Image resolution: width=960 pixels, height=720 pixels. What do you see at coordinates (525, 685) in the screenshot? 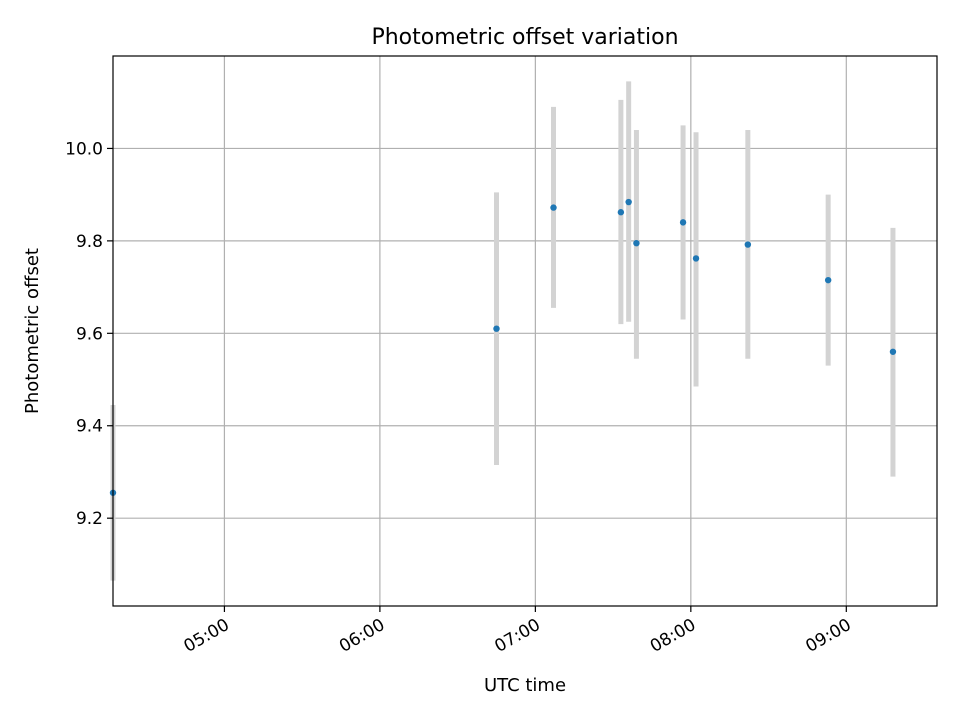
I see `x-axis-label: UTC time` at bounding box center [525, 685].